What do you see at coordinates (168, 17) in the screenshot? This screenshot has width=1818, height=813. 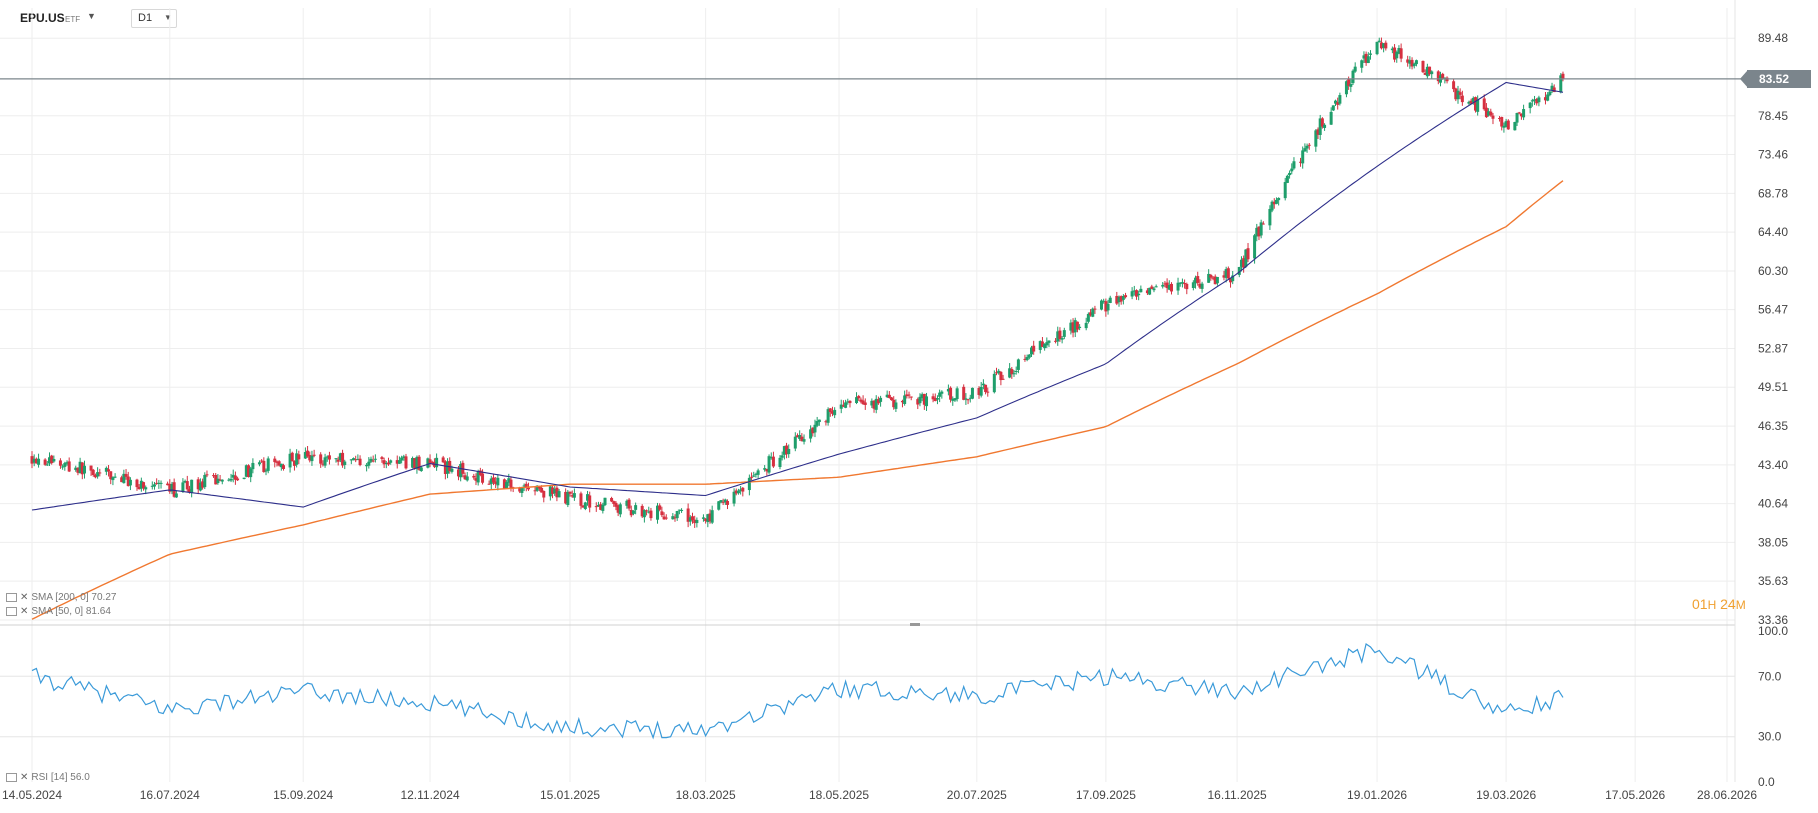 I see `chevron-down-icon: ▼` at bounding box center [168, 17].